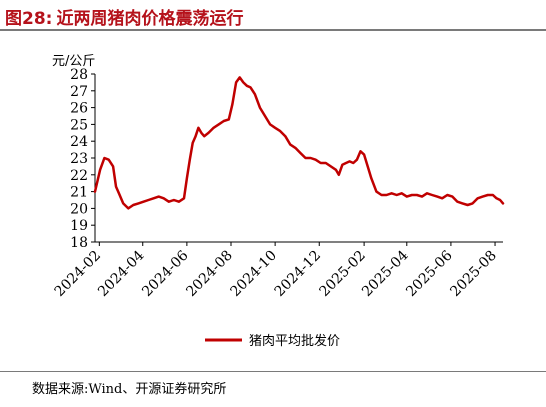 The image size is (546, 407). I want to click on y-tick-label: 27, so click(79, 92).